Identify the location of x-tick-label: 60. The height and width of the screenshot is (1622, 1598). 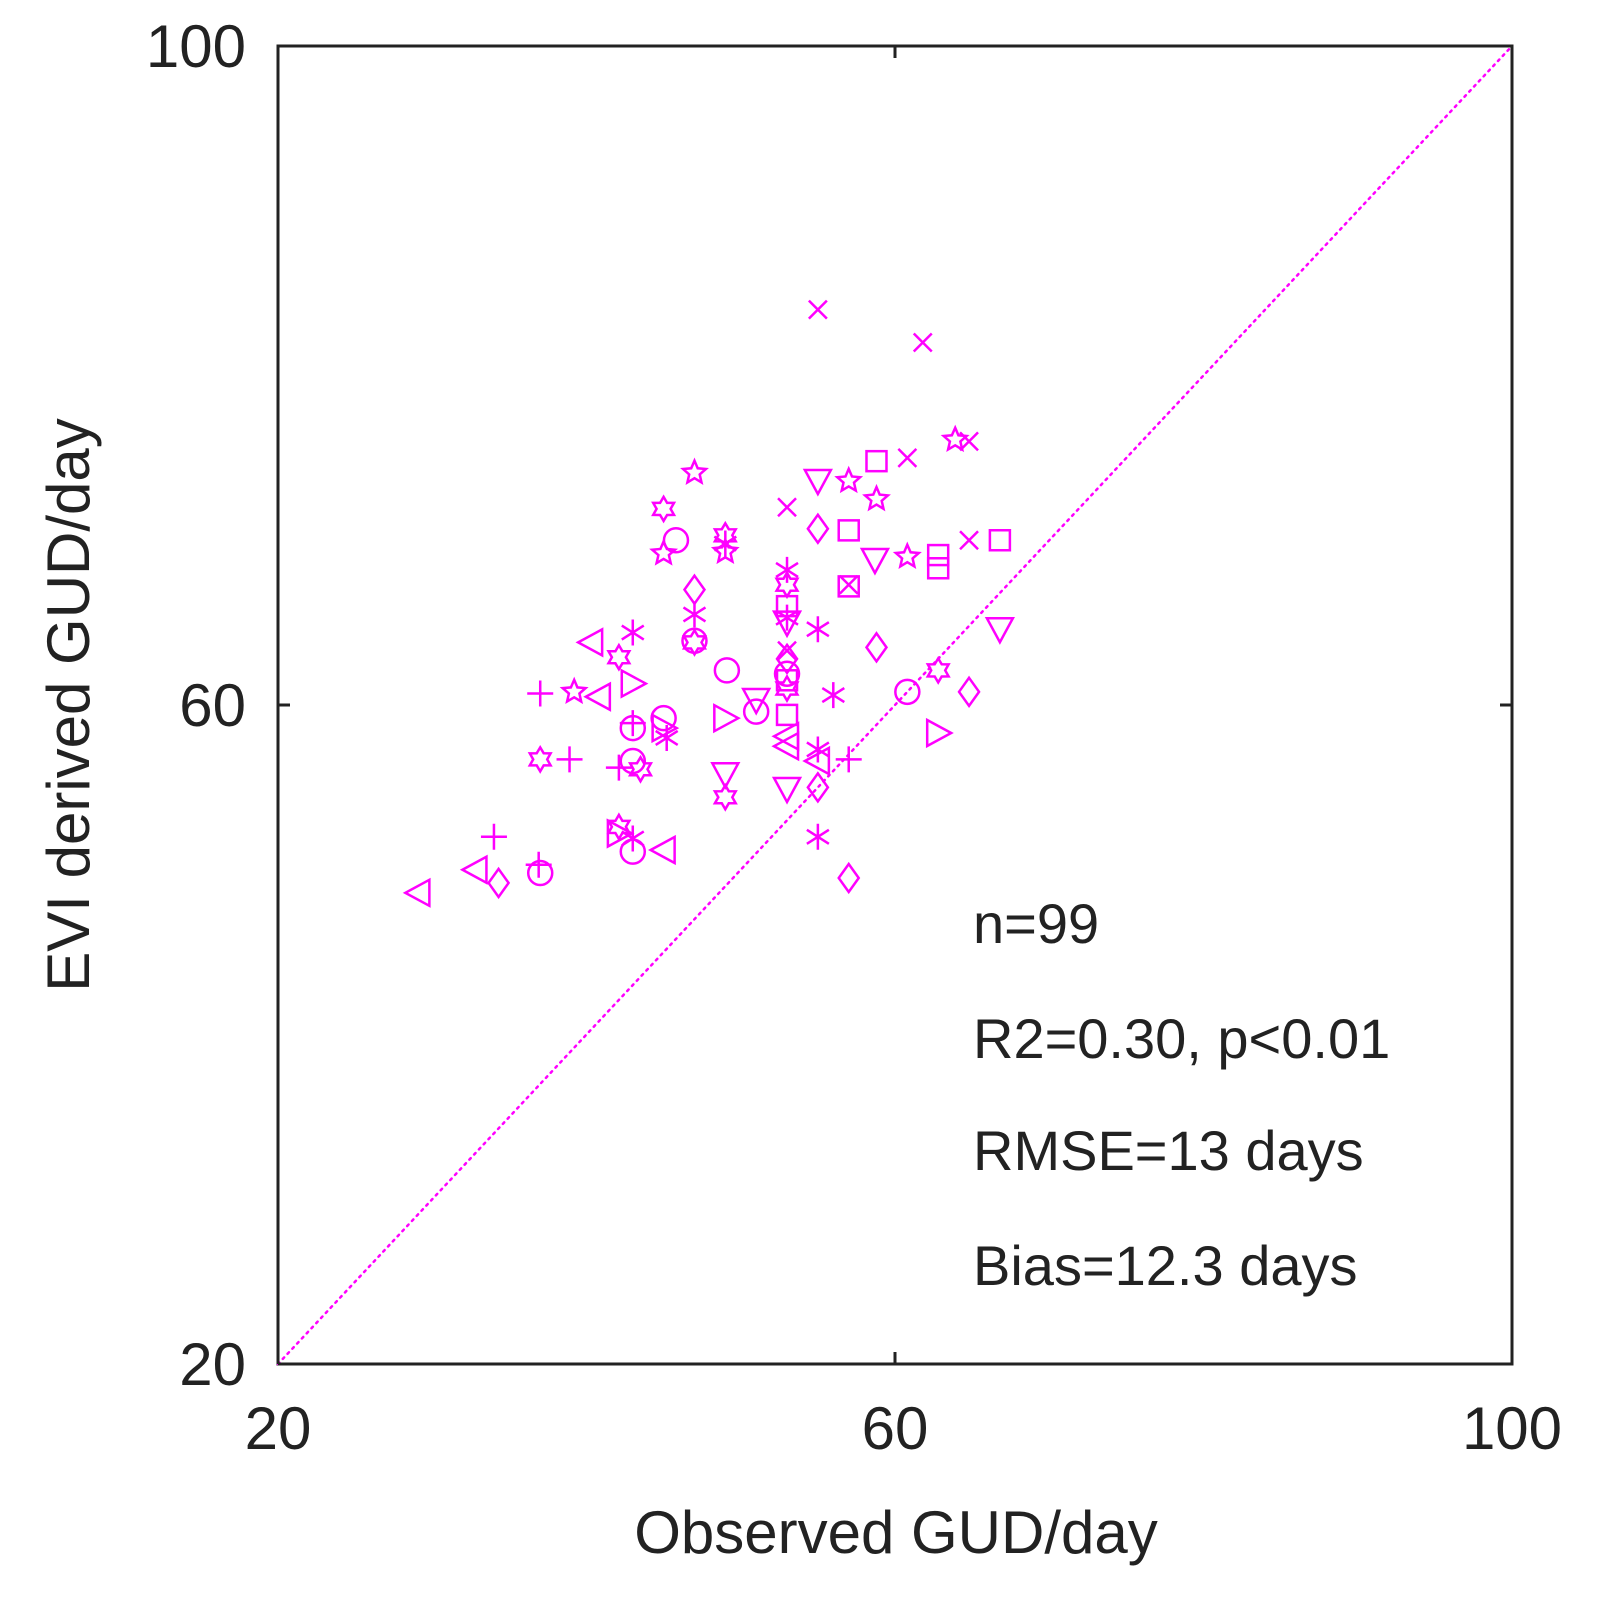
(895, 1428).